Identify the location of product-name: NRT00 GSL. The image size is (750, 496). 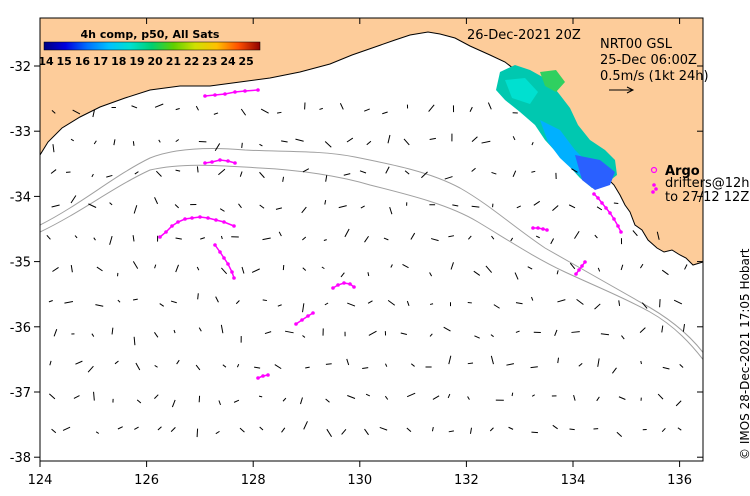
(636, 44).